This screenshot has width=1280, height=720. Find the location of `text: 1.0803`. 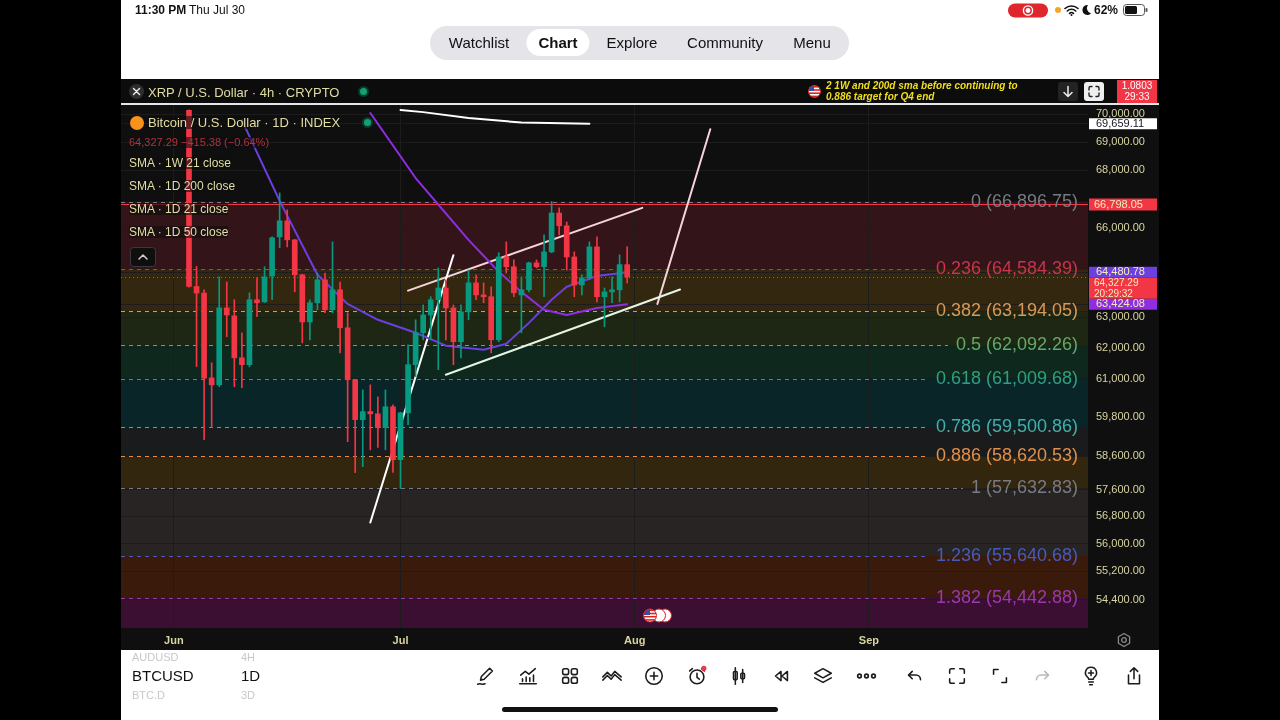

text: 1.0803 is located at coordinates (1137, 85).